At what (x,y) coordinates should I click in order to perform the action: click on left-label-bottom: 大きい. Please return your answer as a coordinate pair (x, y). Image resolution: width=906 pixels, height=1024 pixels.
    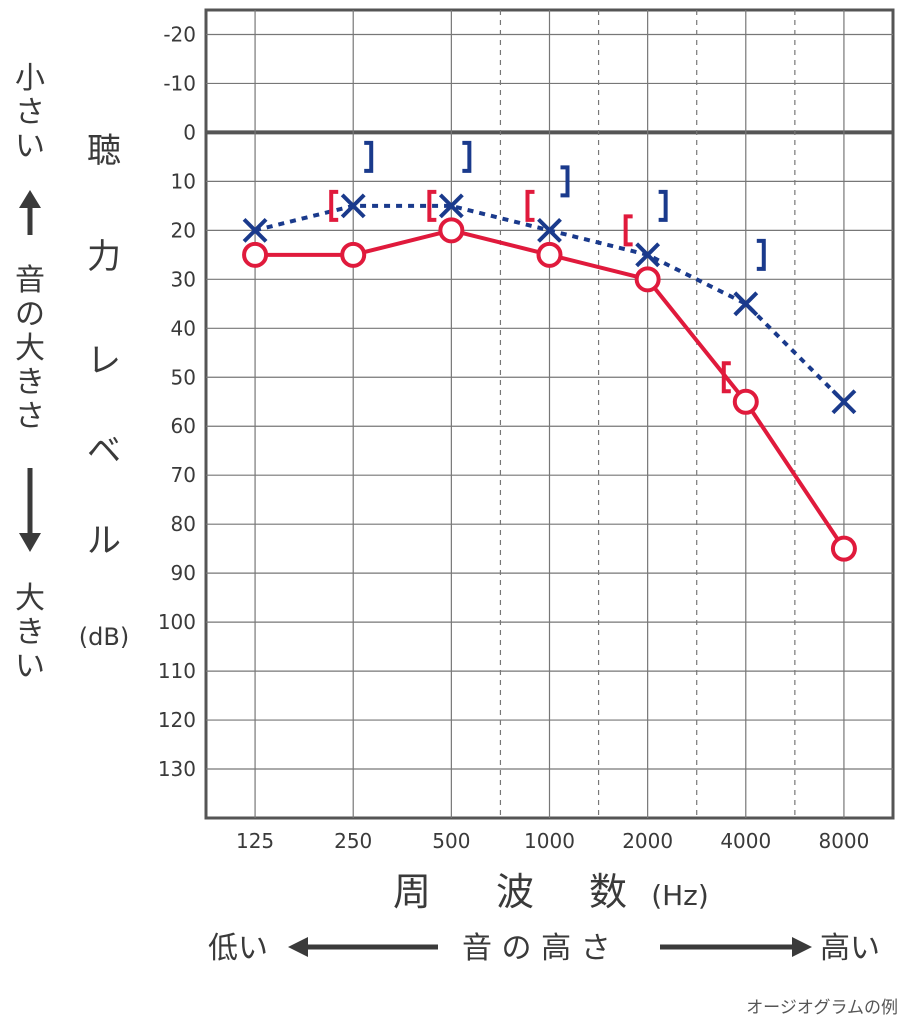
    Looking at the image, I should click on (30, 632).